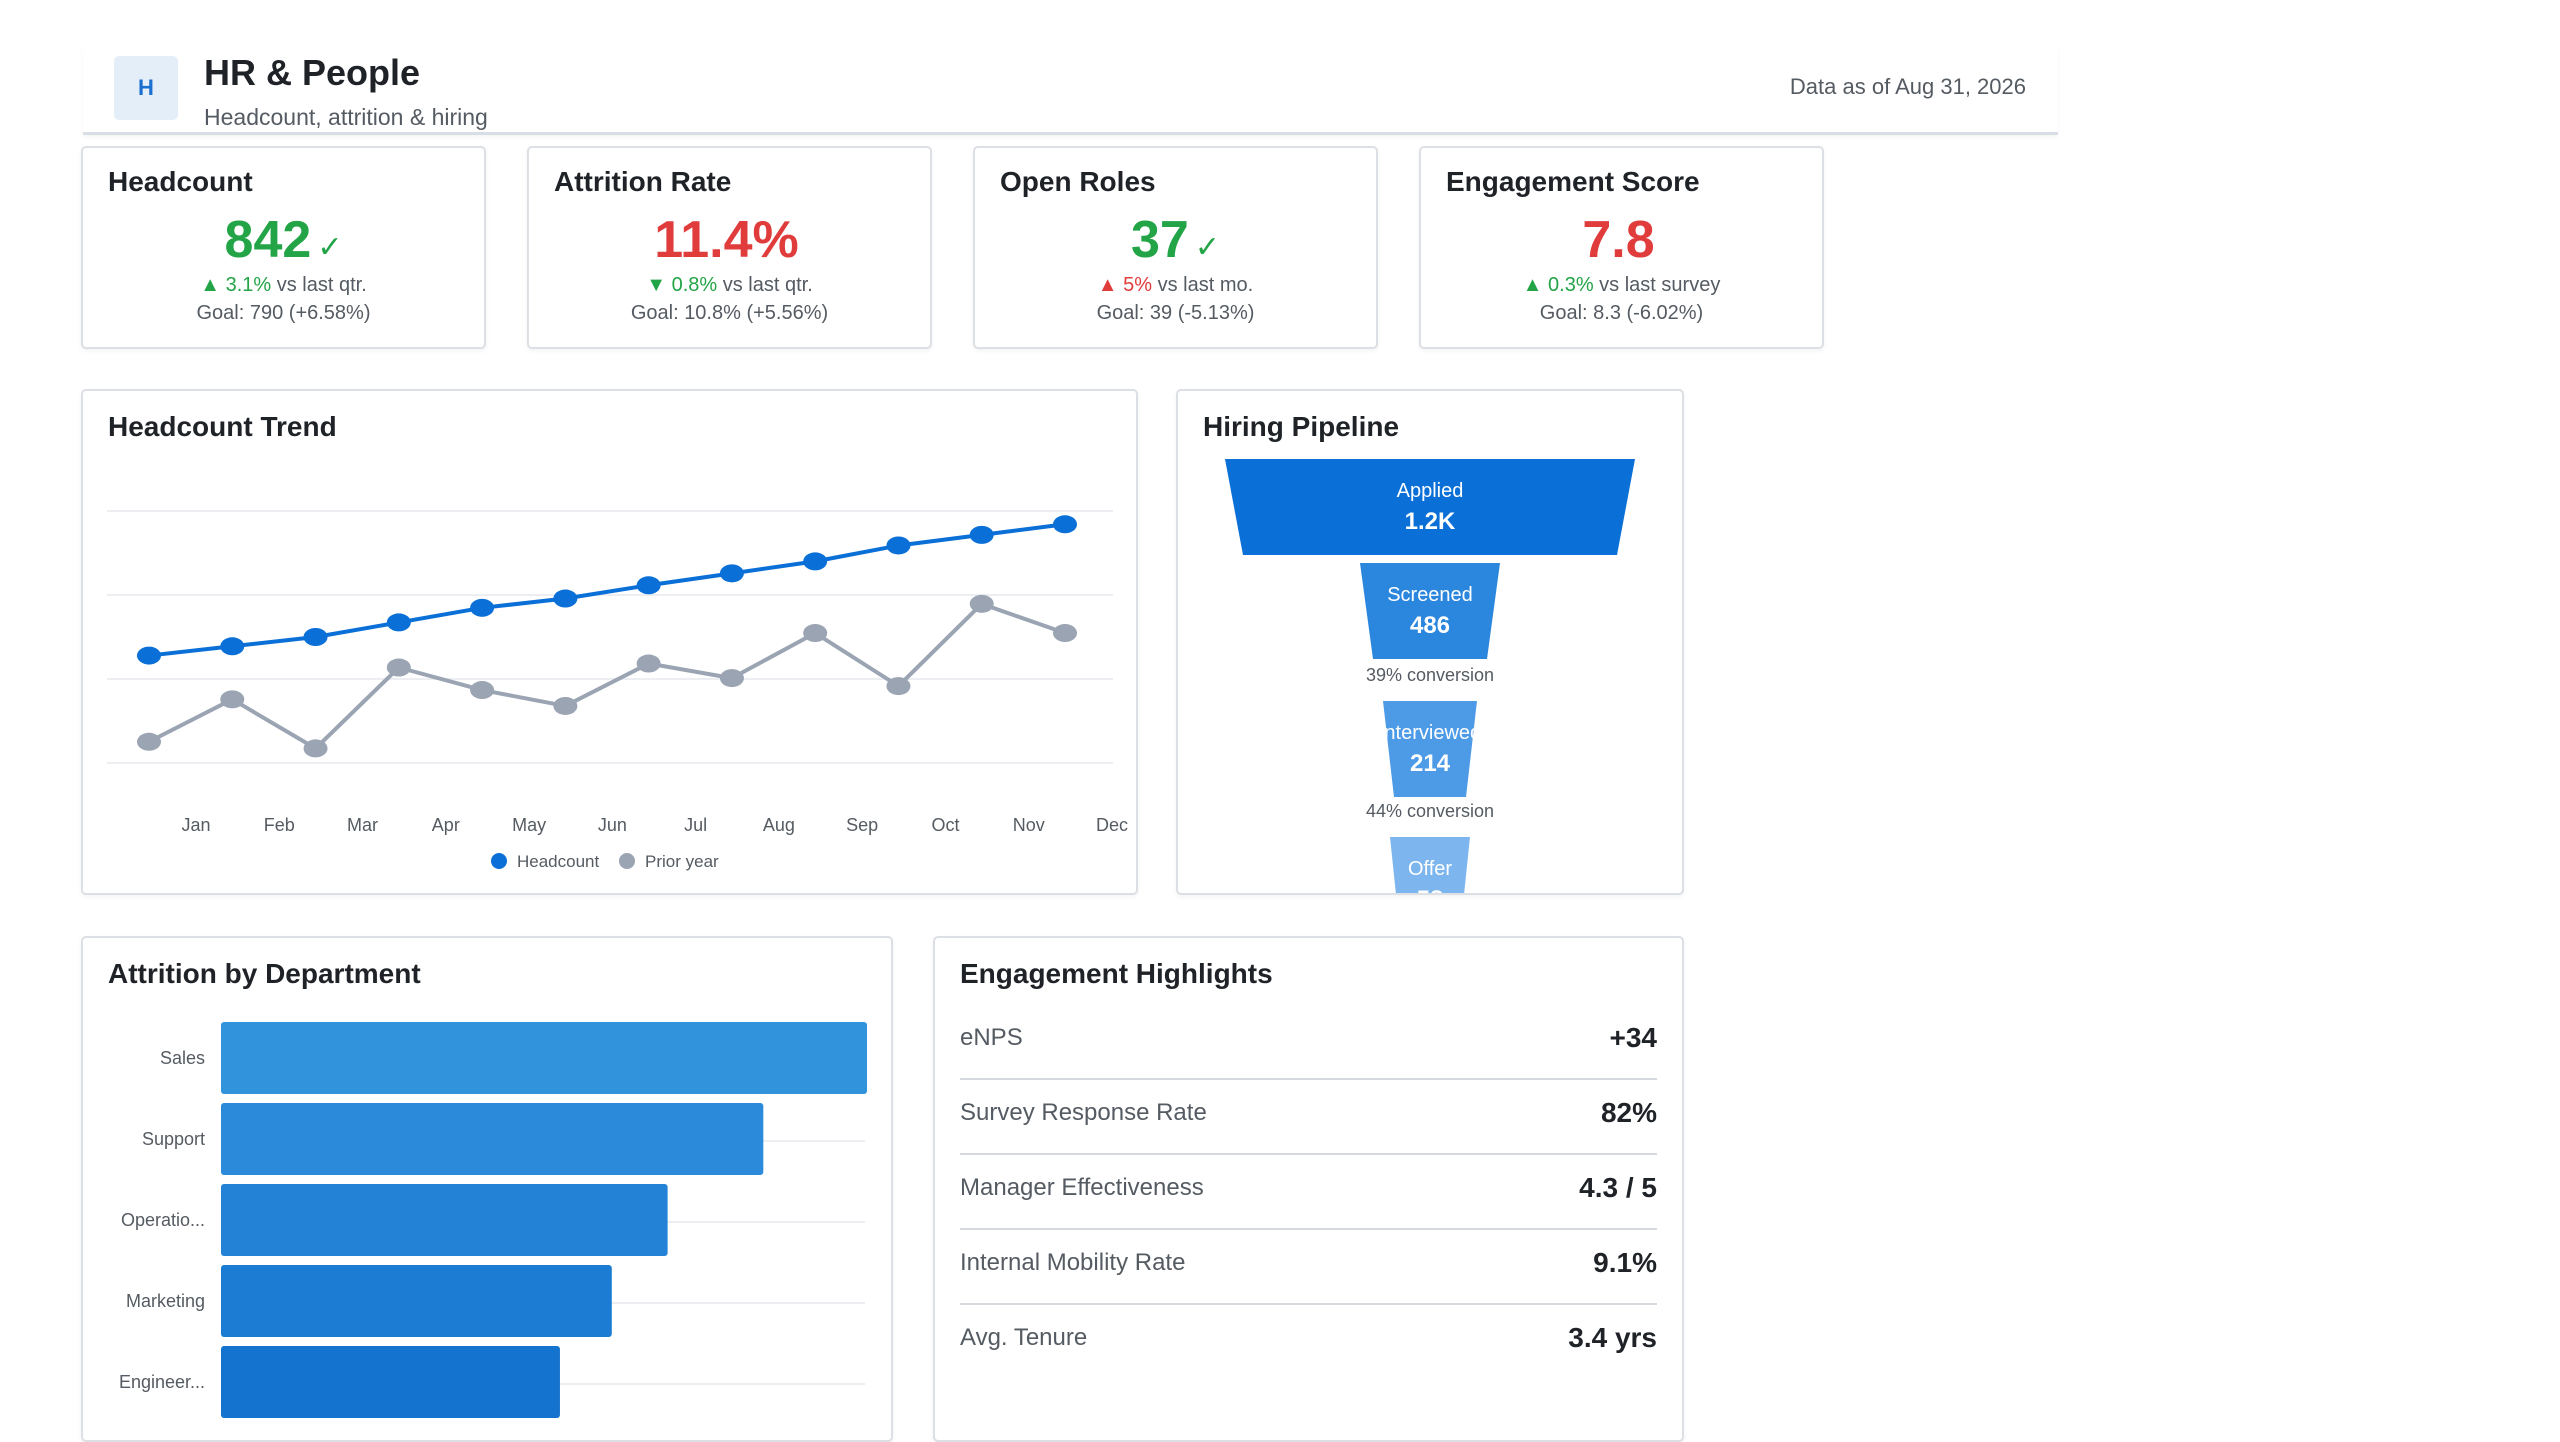 The height and width of the screenshot is (1442, 2560). I want to click on kpi-delta: ▼ 0.8% vs last qtr., so click(729, 285).